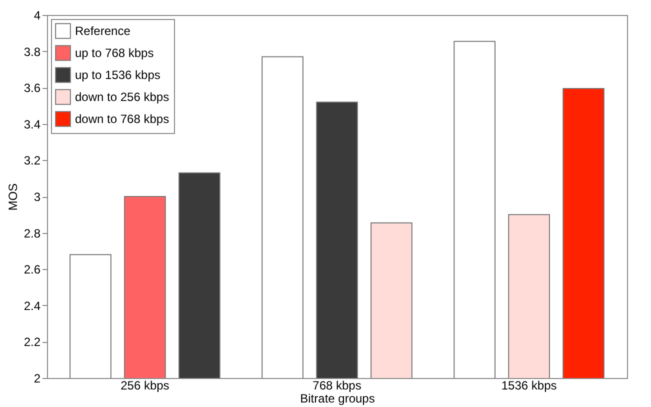 This screenshot has width=651, height=407. What do you see at coordinates (32, 88) in the screenshot?
I see `y-tick-label: 3.6` at bounding box center [32, 88].